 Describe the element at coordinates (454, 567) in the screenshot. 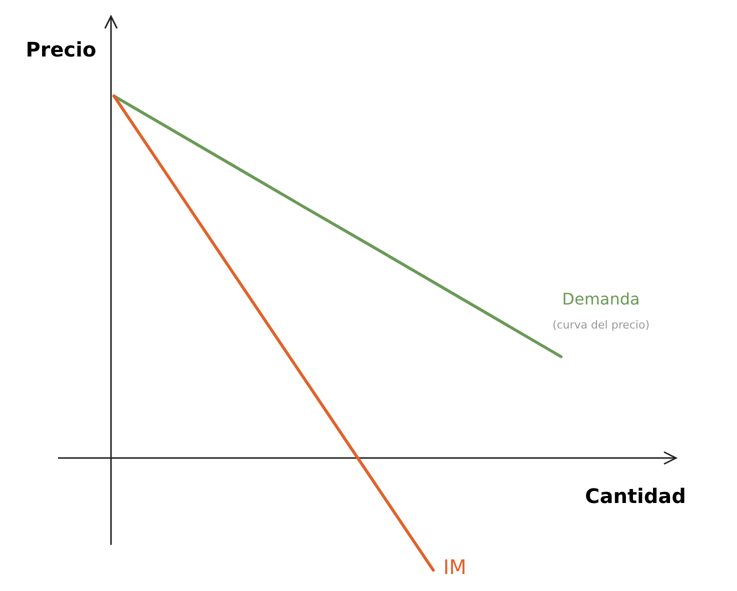

I see `series-label: IM` at that location.